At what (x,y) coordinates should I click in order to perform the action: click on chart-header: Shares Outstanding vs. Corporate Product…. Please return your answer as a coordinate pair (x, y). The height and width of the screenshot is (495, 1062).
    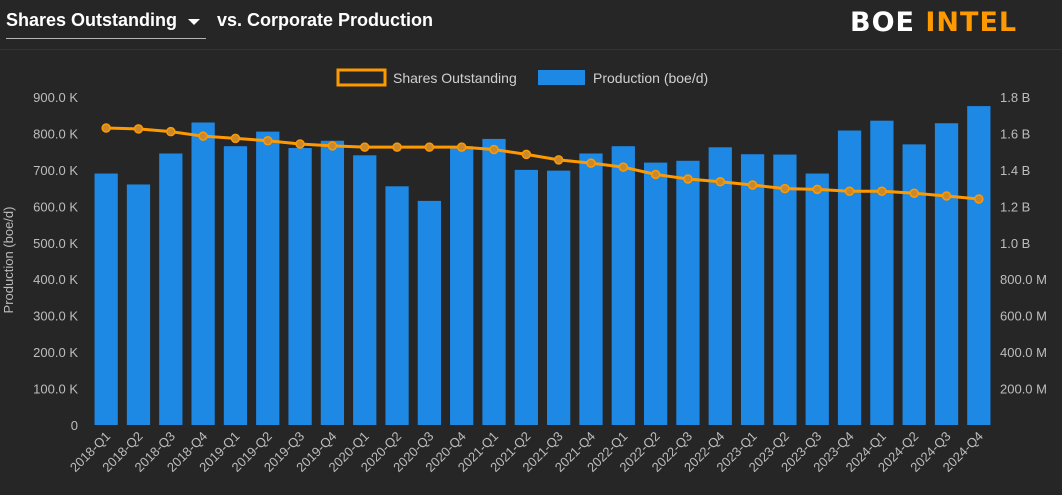
    Looking at the image, I should click on (531, 25).